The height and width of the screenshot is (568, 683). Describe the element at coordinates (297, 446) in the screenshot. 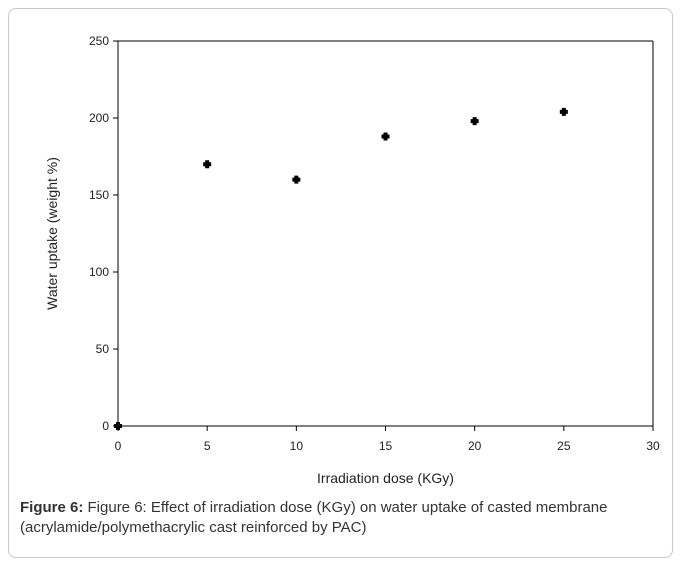

I see `x-tick-label: 10` at that location.